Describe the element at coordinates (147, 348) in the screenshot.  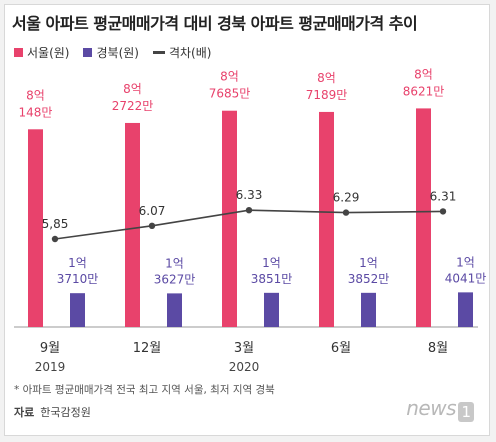
I see `x-tick-label-1: 12월` at that location.